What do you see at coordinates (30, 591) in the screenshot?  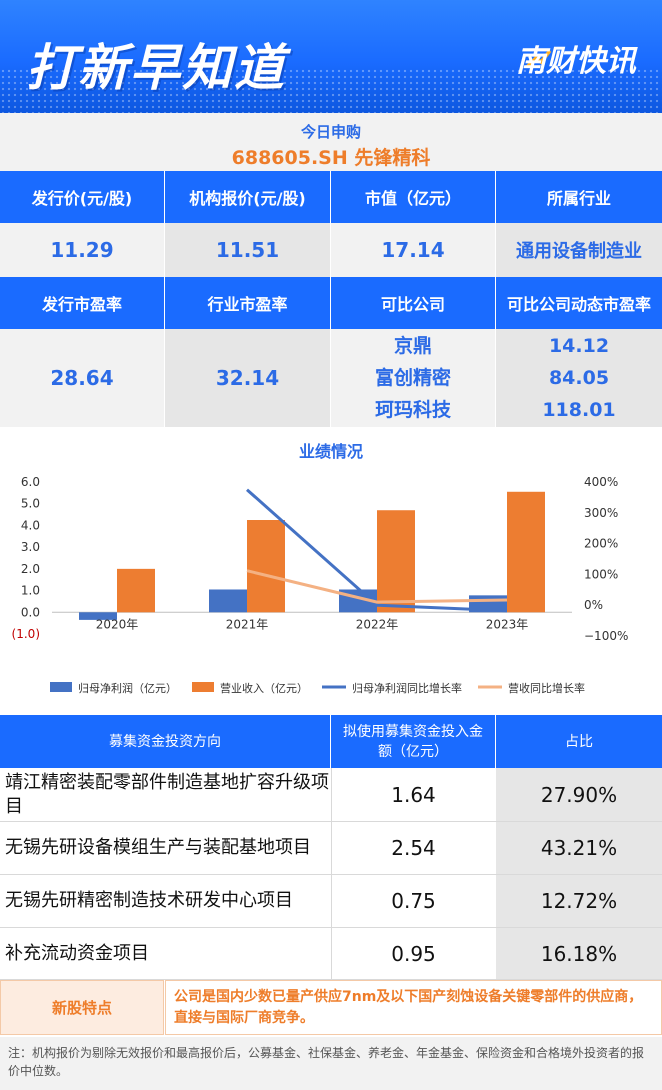 I see `y-tick-label: 1.0` at bounding box center [30, 591].